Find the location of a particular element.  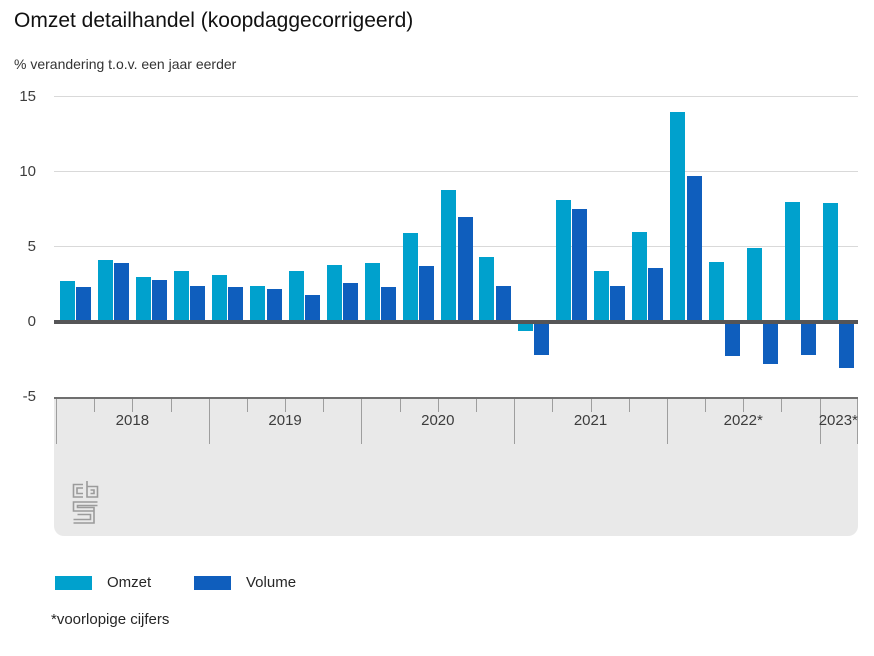

bar-volume-2020-q3 is located at coordinates (465, 269).